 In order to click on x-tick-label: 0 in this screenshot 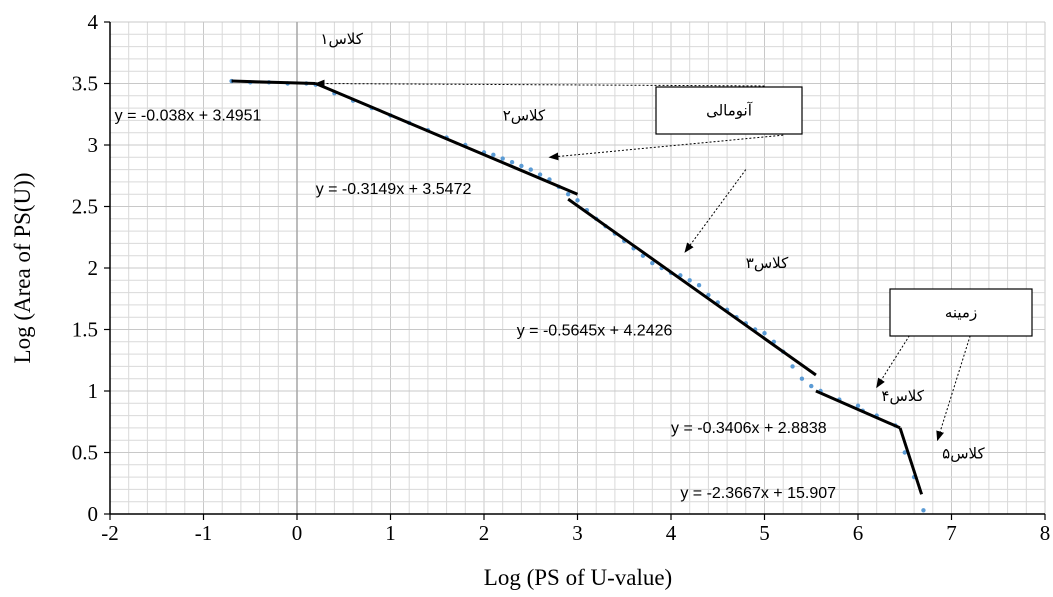, I will do `click(297, 533)`.